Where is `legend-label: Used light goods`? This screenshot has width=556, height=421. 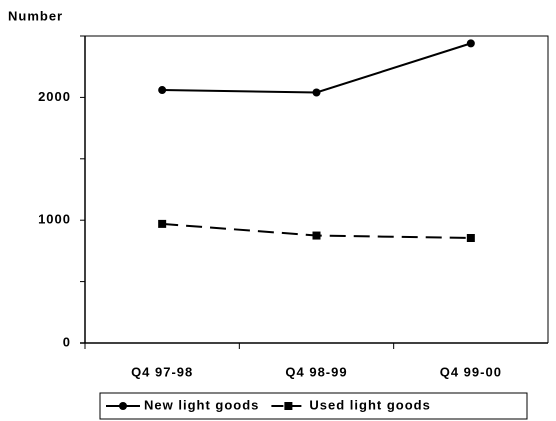 legend-label: Used light goods is located at coordinates (369, 404).